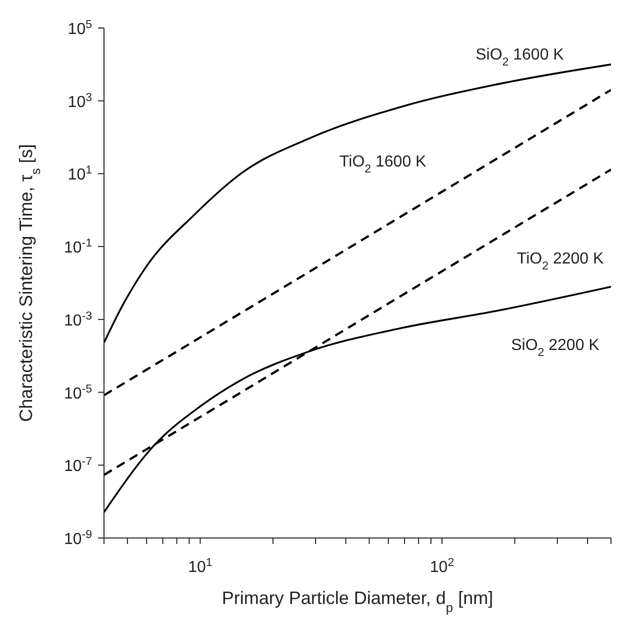 The height and width of the screenshot is (641, 638). I want to click on annotation: SiO$_{2}$ 1600 K, so click(520, 57).